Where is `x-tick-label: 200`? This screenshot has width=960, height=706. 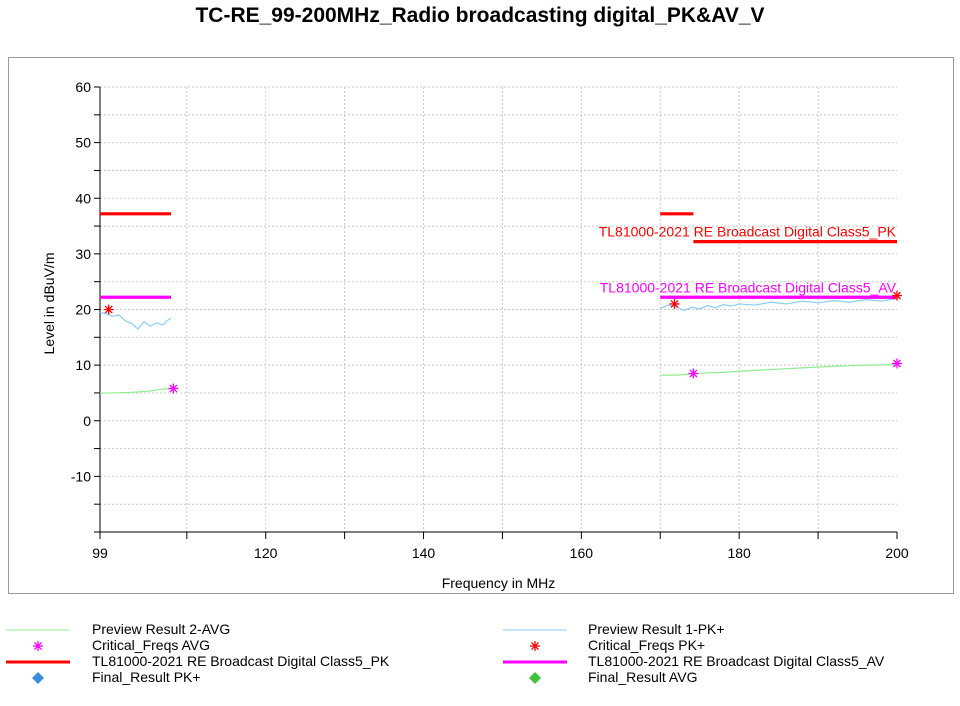 x-tick-label: 200 is located at coordinates (897, 553).